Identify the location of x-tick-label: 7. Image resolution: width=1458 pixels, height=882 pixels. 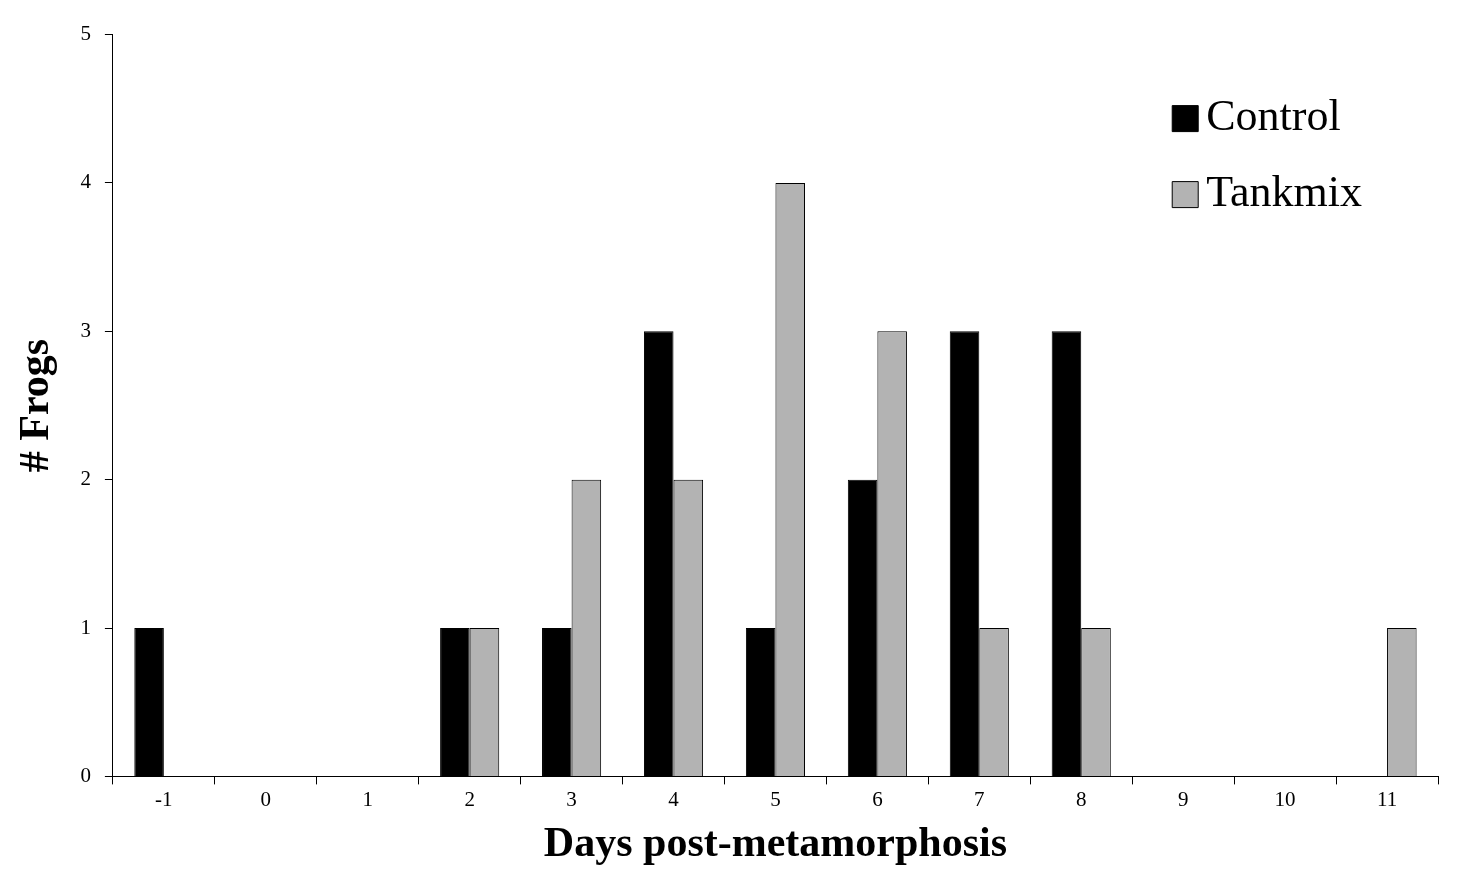
(979, 798).